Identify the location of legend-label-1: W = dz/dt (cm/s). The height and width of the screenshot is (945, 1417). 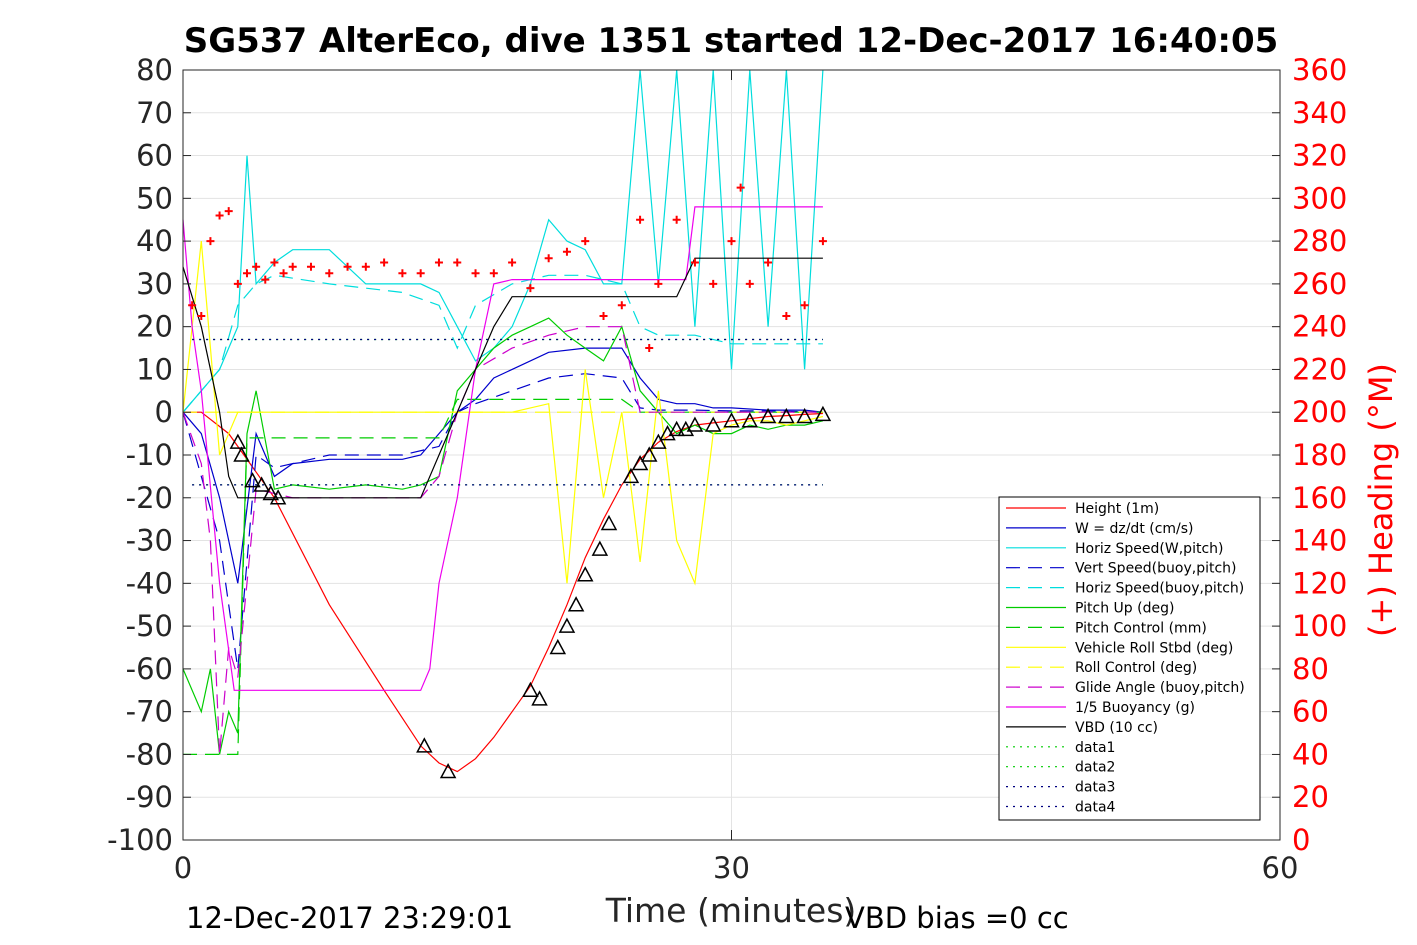
(1134, 529).